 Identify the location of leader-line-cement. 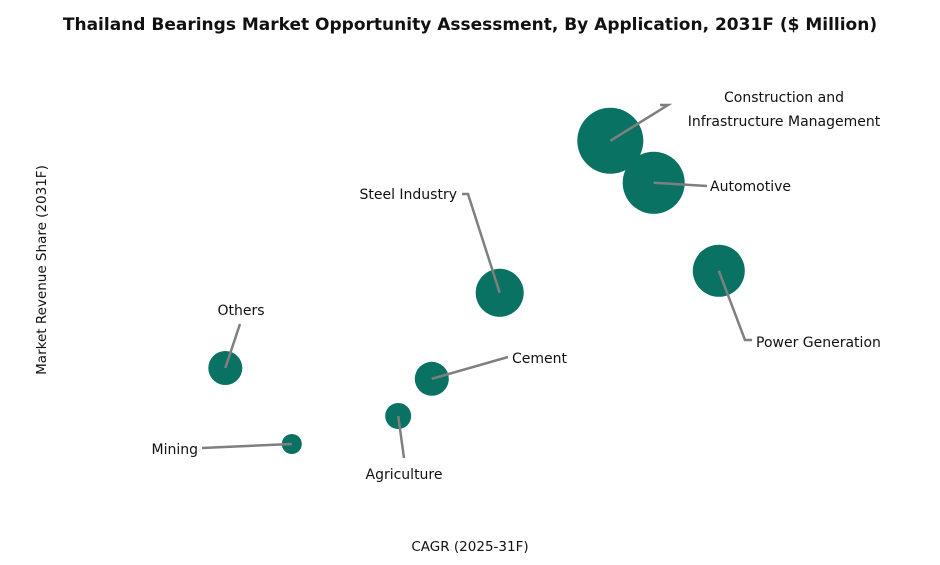
(470, 368).